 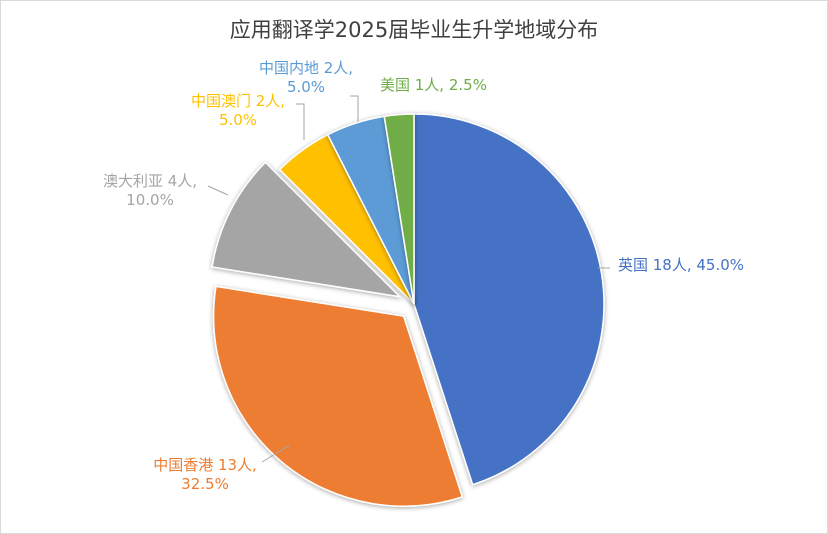 What do you see at coordinates (150, 200) in the screenshot?
I see `data-label-australia-line2: 10.0%` at bounding box center [150, 200].